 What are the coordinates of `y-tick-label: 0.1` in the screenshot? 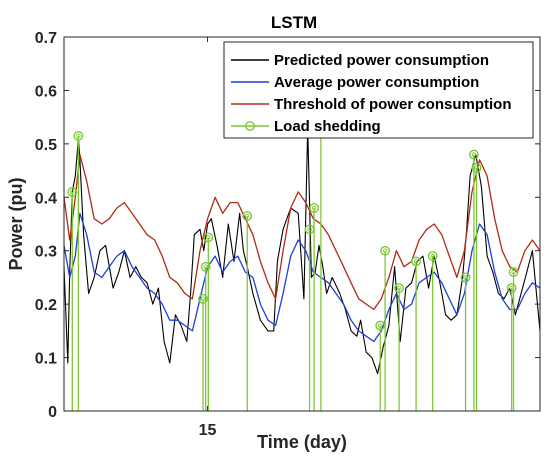 It's located at (46, 359).